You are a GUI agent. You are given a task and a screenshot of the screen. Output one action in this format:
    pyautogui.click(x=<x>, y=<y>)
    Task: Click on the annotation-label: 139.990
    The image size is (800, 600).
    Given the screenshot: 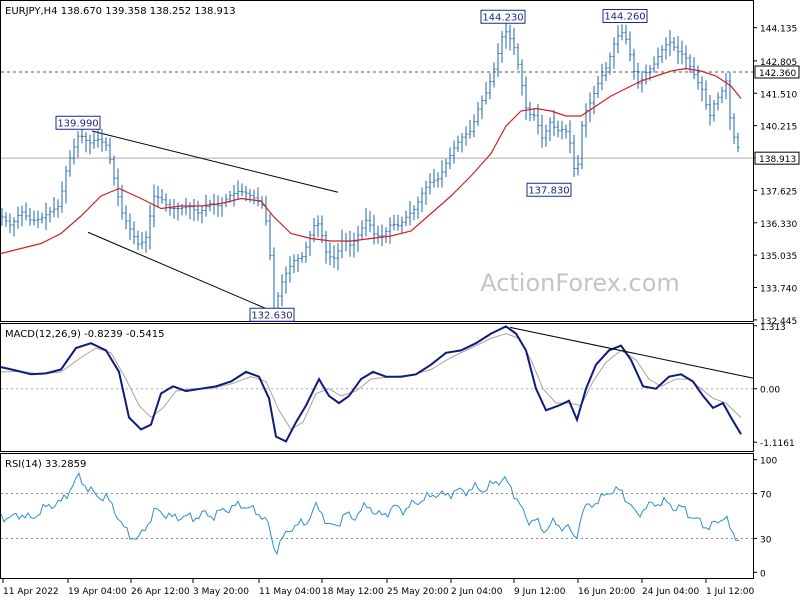 What is the action you would take?
    pyautogui.click(x=77, y=123)
    